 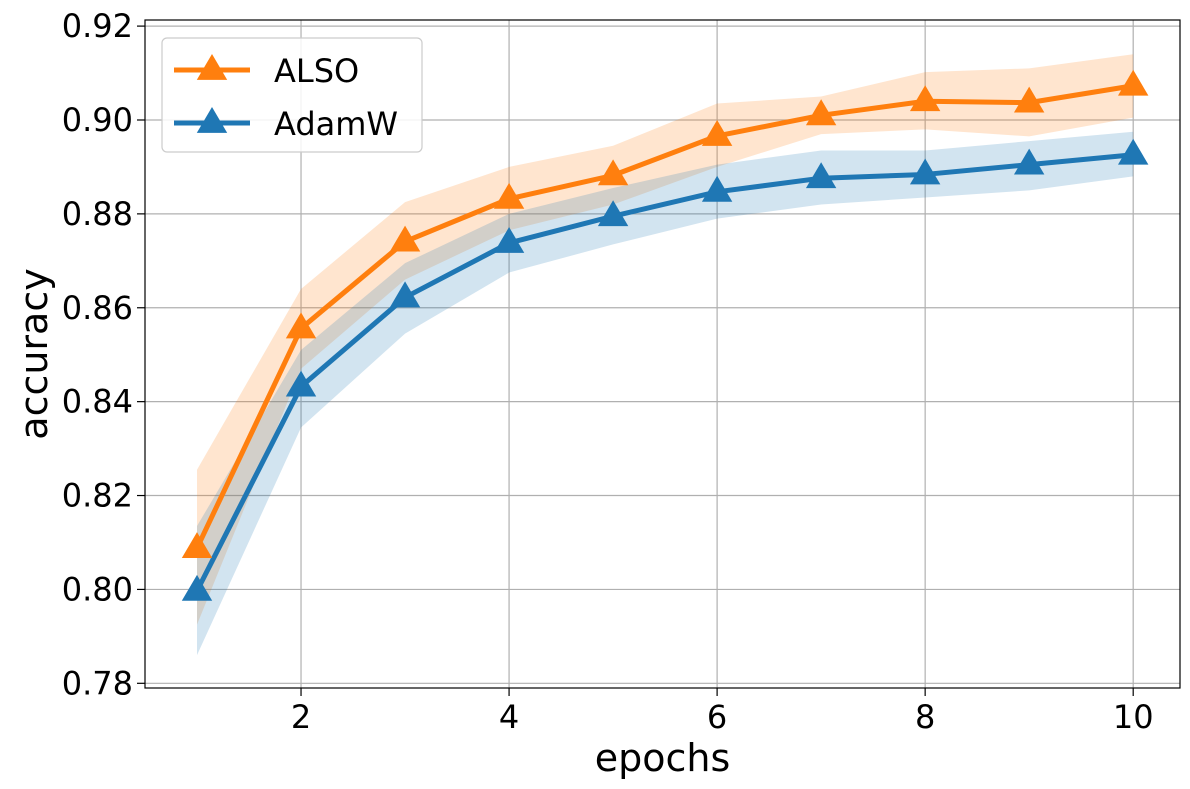 What do you see at coordinates (717, 717) in the screenshot?
I see `x-tick-label-2: 6` at bounding box center [717, 717].